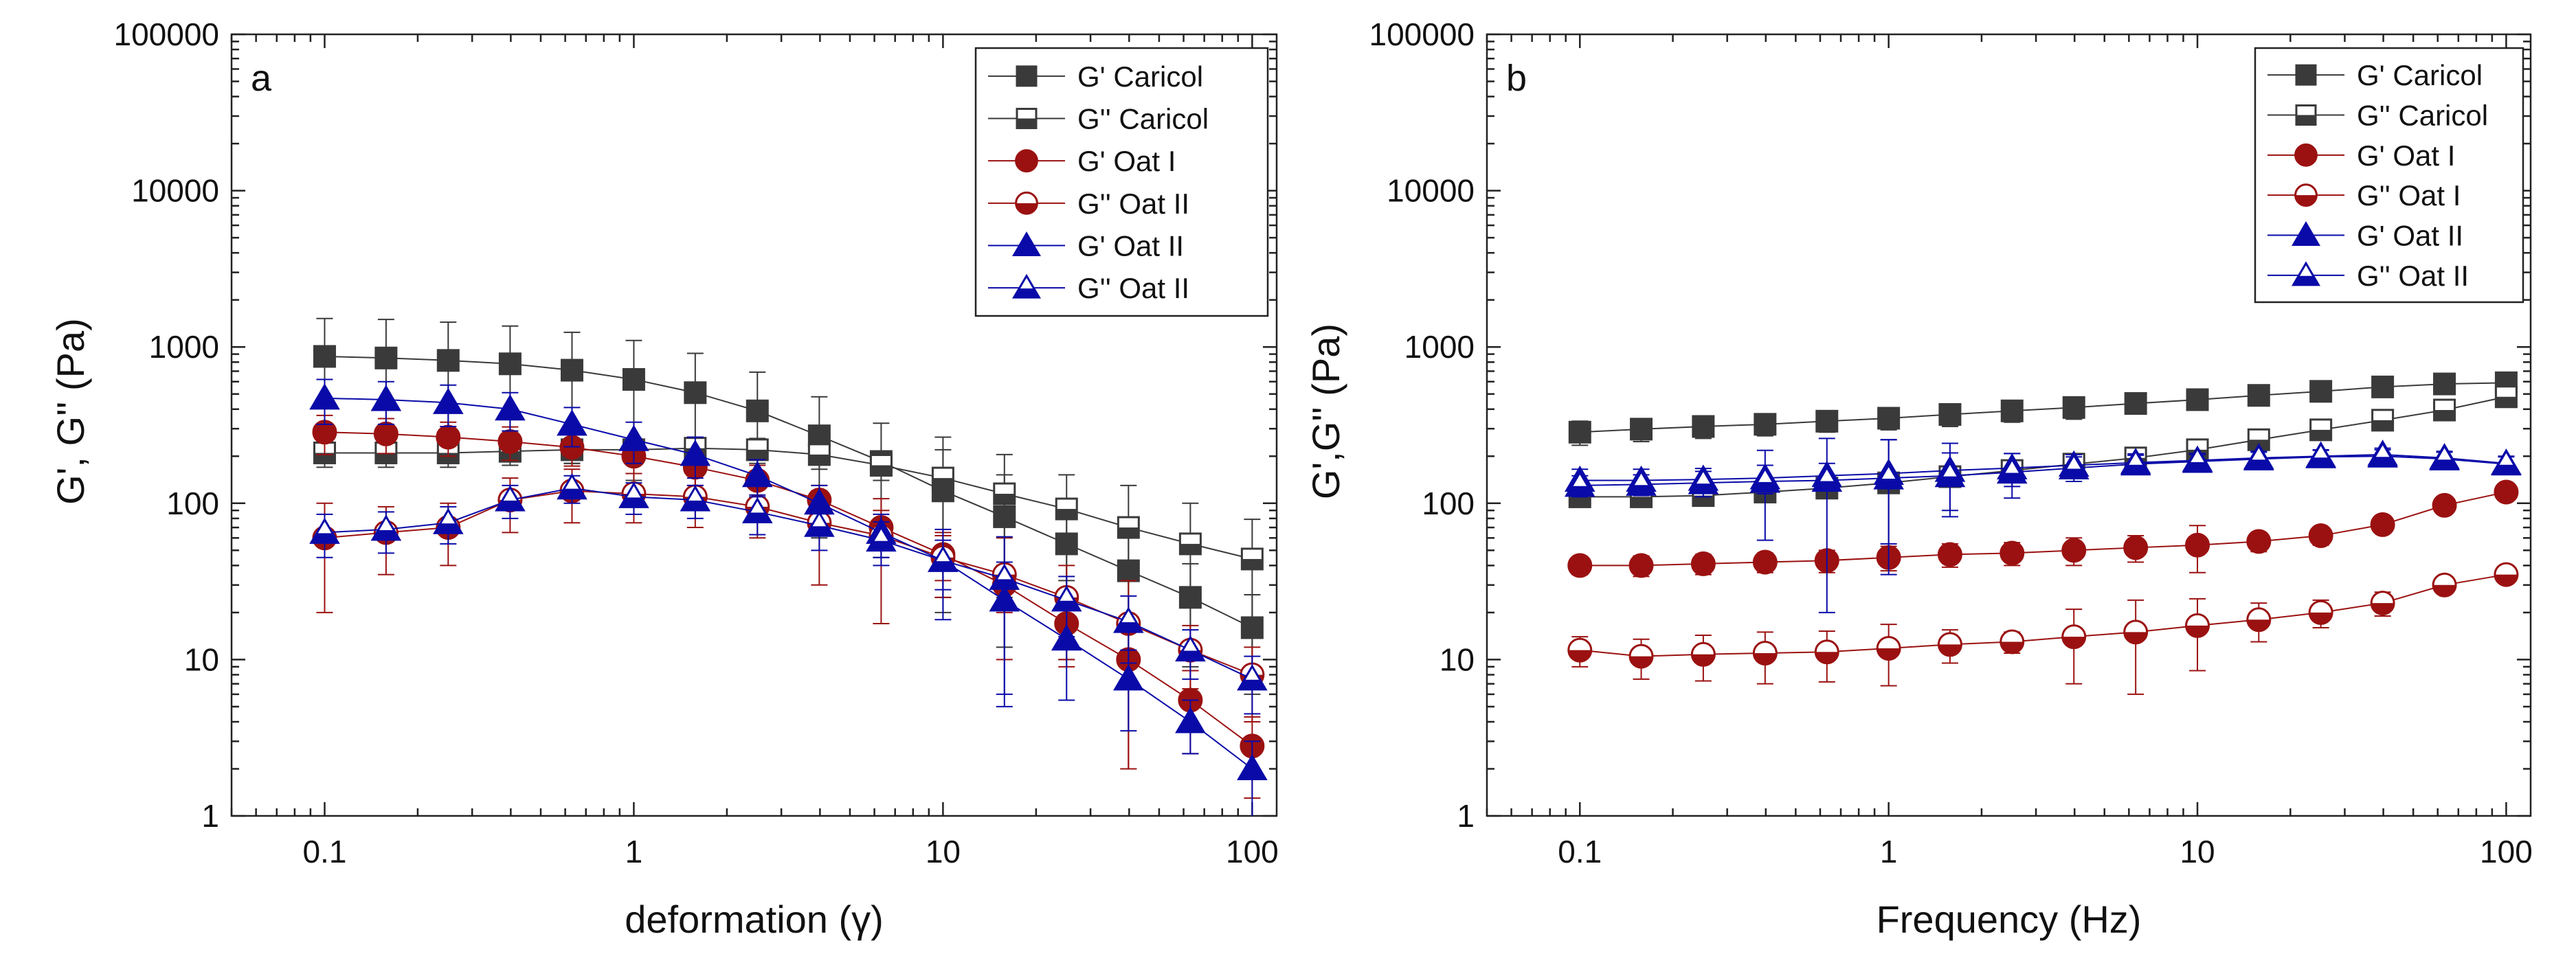  Describe the element at coordinates (1088, 288) in the screenshot. I see `legend-item-g-double-prime-oat-ii: G'' Oat II` at that location.